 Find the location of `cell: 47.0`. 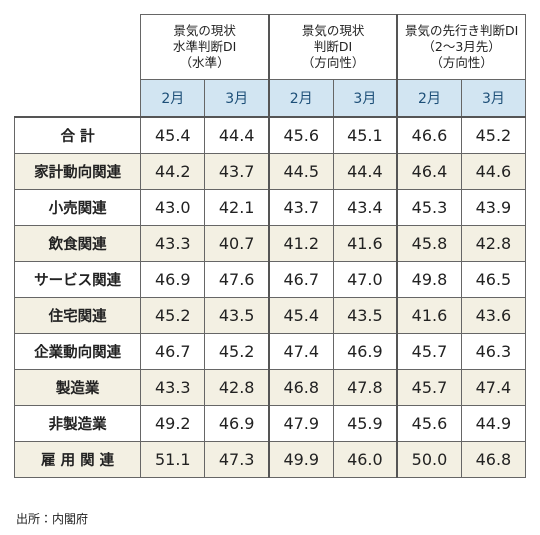

cell: 47.0 is located at coordinates (365, 279).